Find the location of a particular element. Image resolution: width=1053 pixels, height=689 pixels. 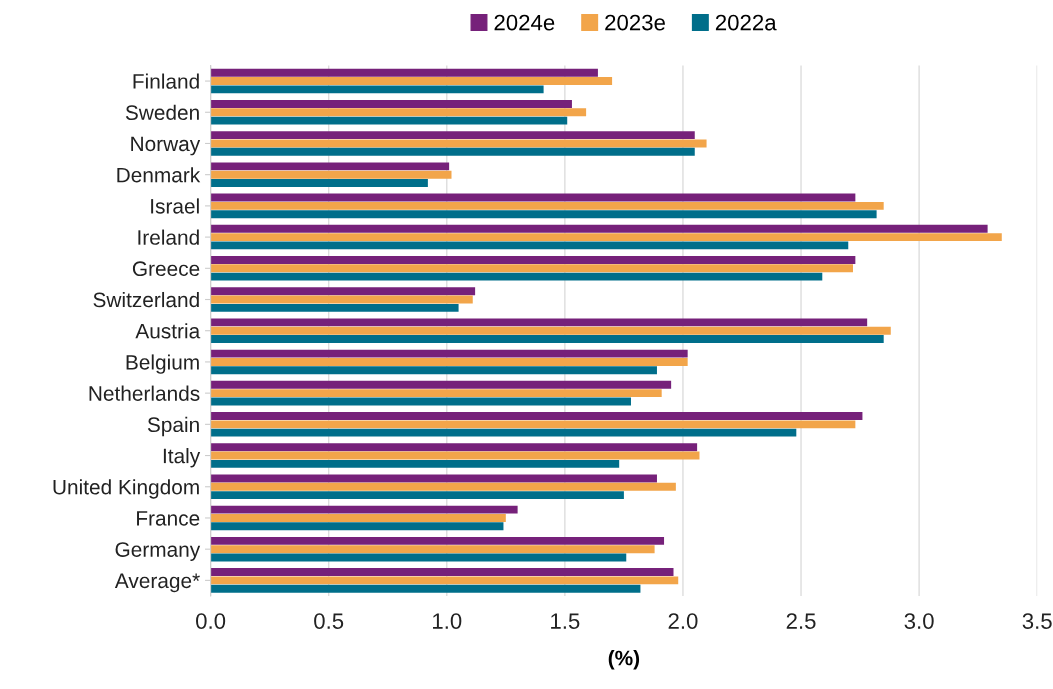

y-tick-label: Denmark is located at coordinates (159, 175).